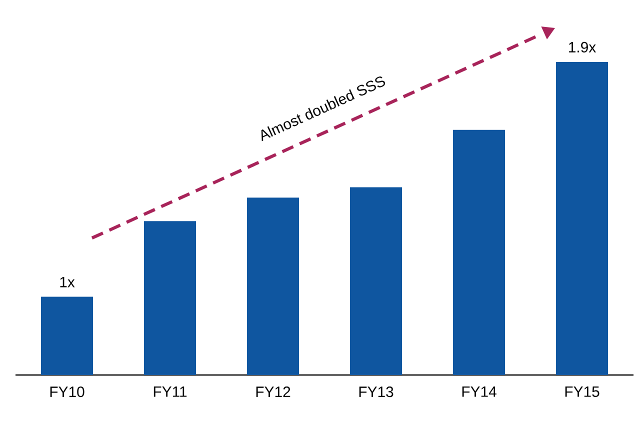  What do you see at coordinates (170, 391) in the screenshot?
I see `x-tick-label: FY11` at bounding box center [170, 391].